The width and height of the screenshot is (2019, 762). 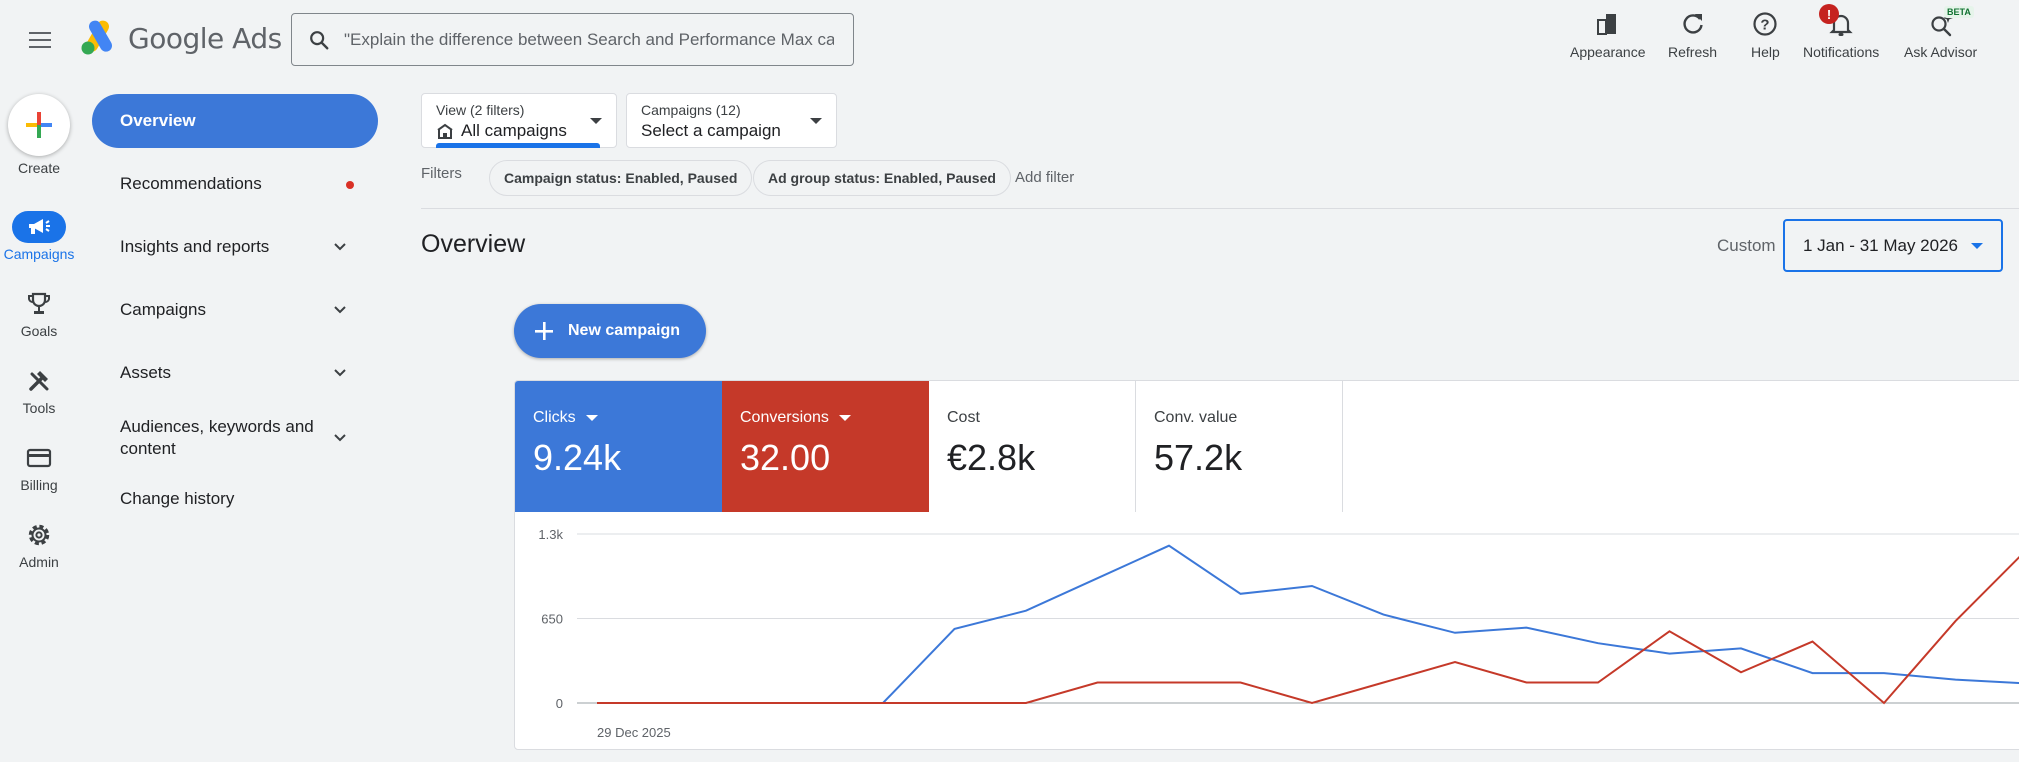 What do you see at coordinates (235, 373) in the screenshot?
I see `nav-item-assets: Assets` at bounding box center [235, 373].